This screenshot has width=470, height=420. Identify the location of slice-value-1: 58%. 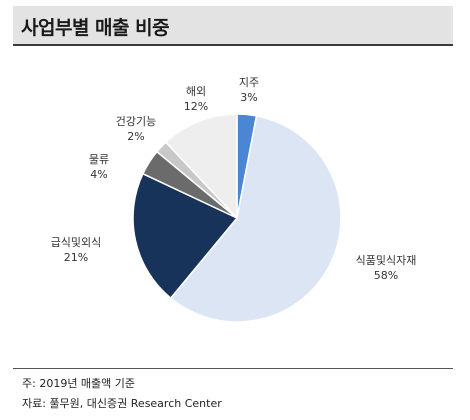
(386, 275).